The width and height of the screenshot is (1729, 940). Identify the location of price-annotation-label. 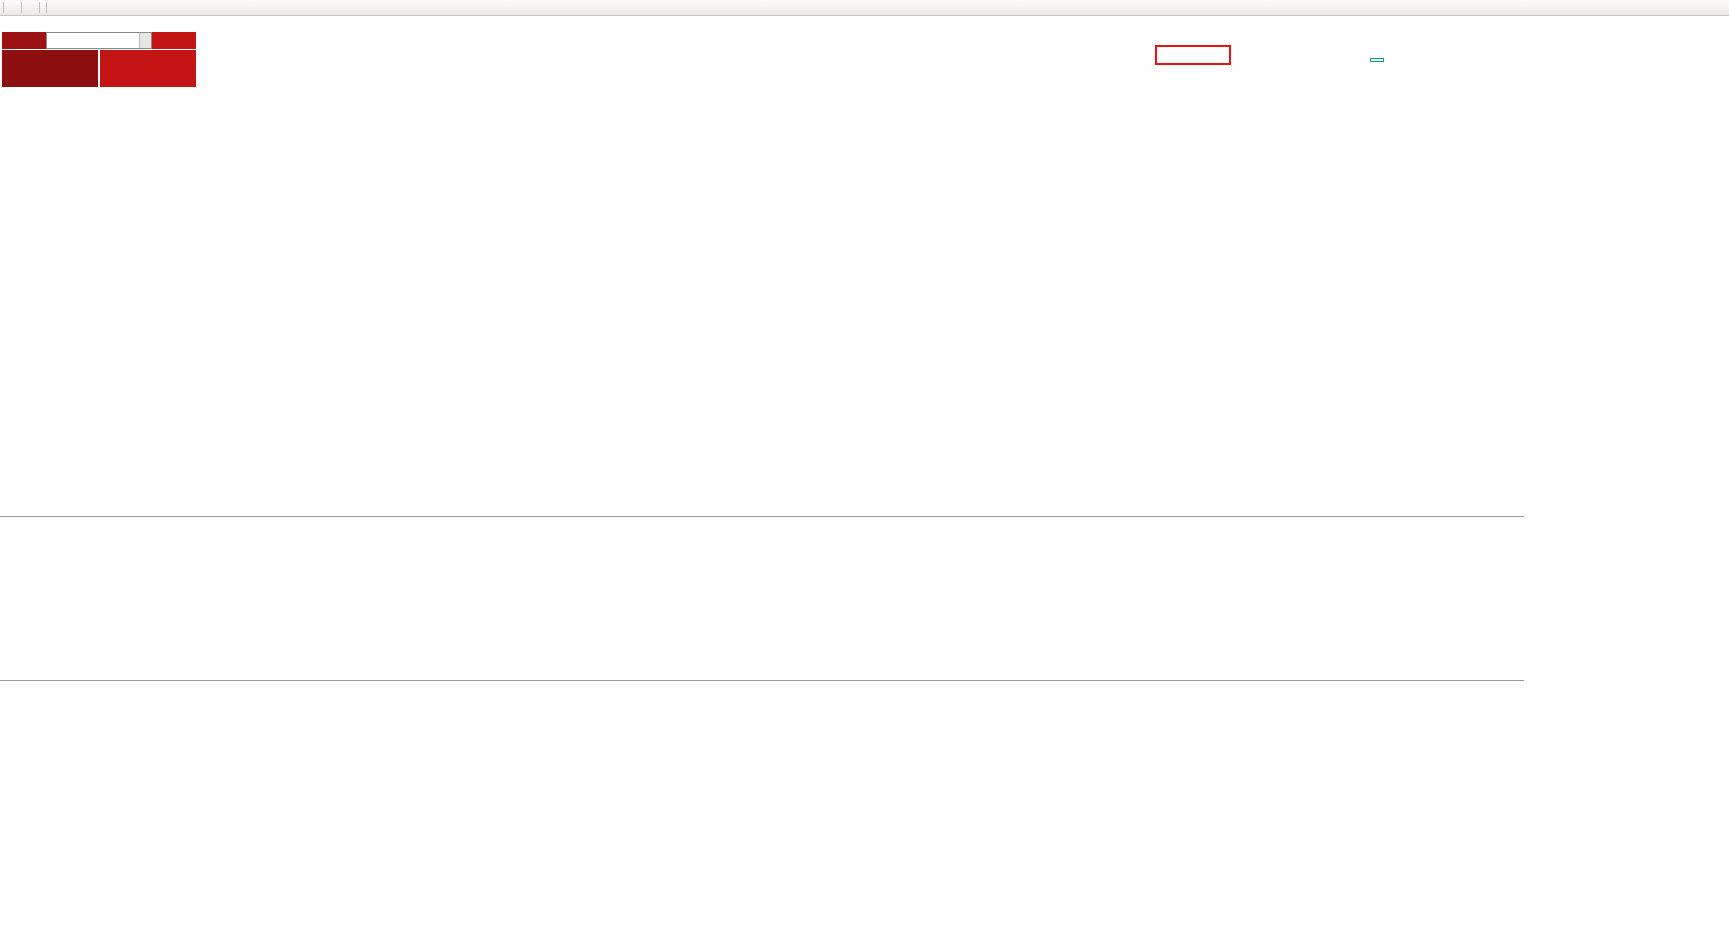
(1193, 55).